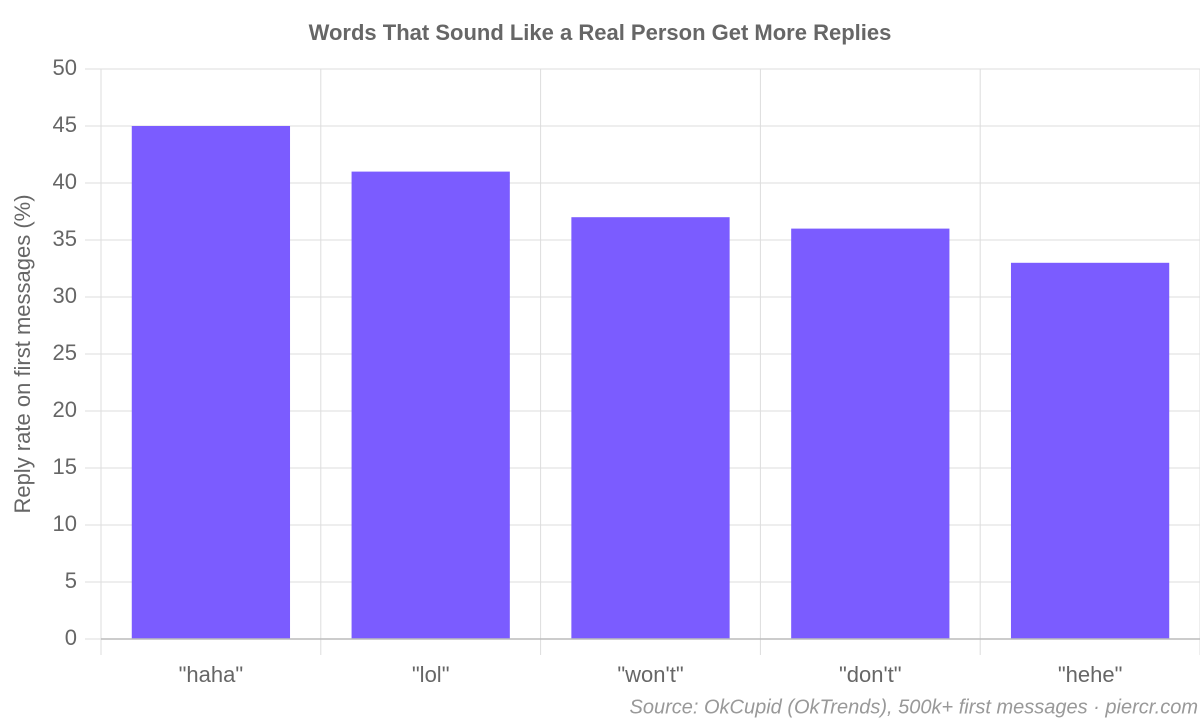  What do you see at coordinates (650, 674) in the screenshot?
I see `x-tick-label: "won't"` at bounding box center [650, 674].